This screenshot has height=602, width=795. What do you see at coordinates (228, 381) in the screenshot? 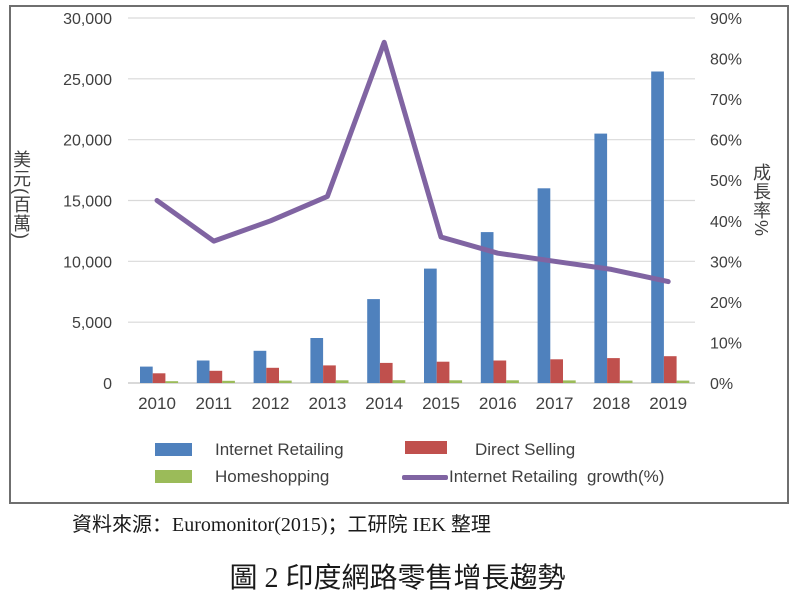
I see `bar-homeshopping-2011` at bounding box center [228, 381].